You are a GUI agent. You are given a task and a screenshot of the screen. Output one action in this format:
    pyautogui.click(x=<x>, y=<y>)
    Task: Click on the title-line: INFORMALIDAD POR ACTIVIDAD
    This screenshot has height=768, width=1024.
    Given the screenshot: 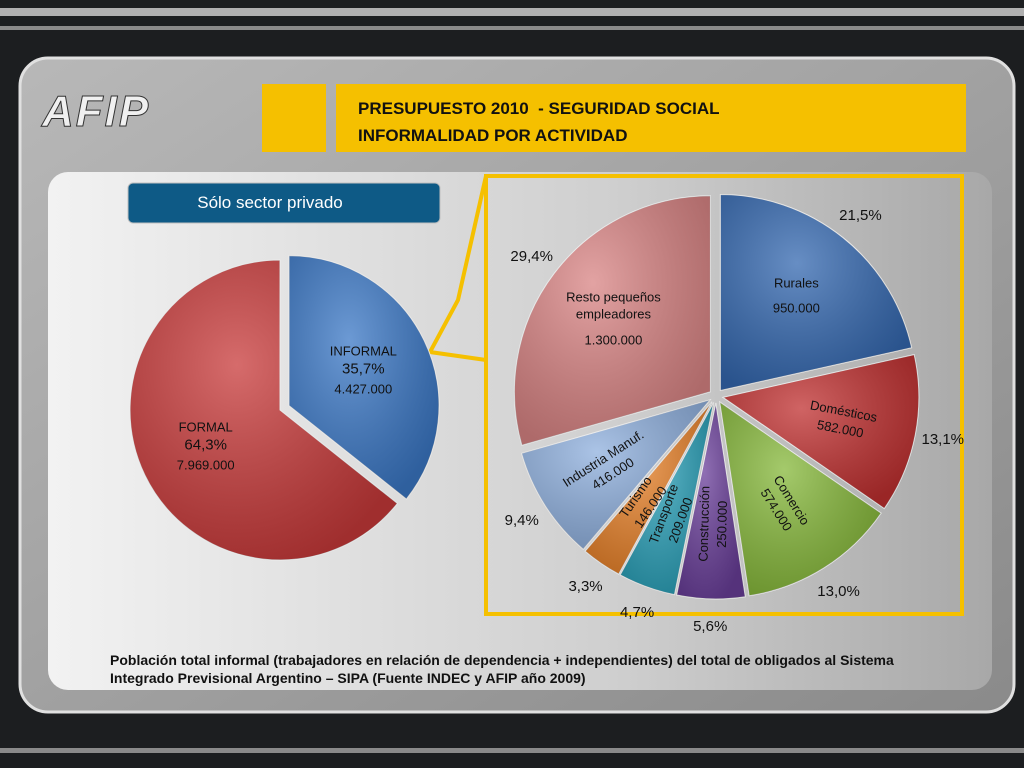 What is the action you would take?
    pyautogui.click(x=492, y=135)
    